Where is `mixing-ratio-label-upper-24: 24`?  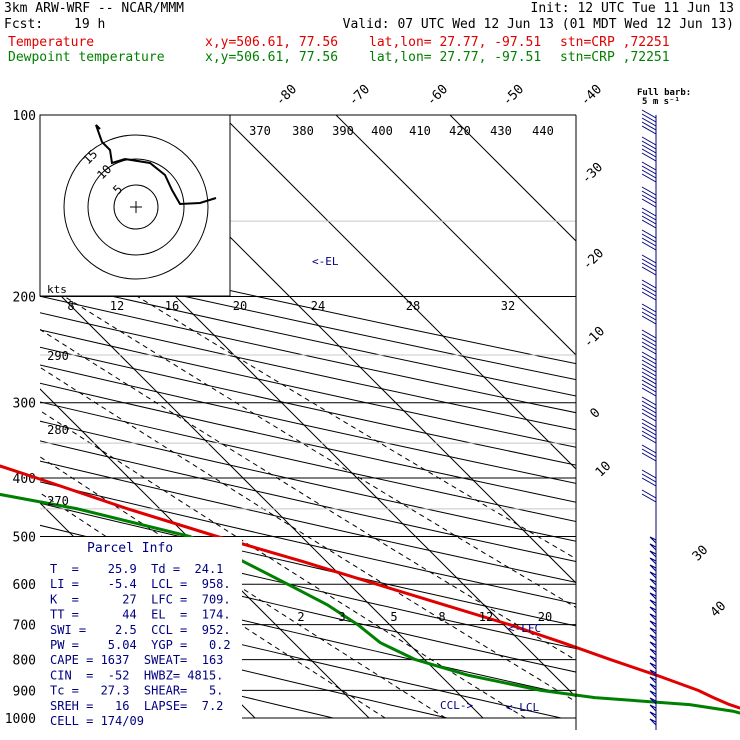
mixing-ratio-label-upper-24: 24 is located at coordinates (318, 306).